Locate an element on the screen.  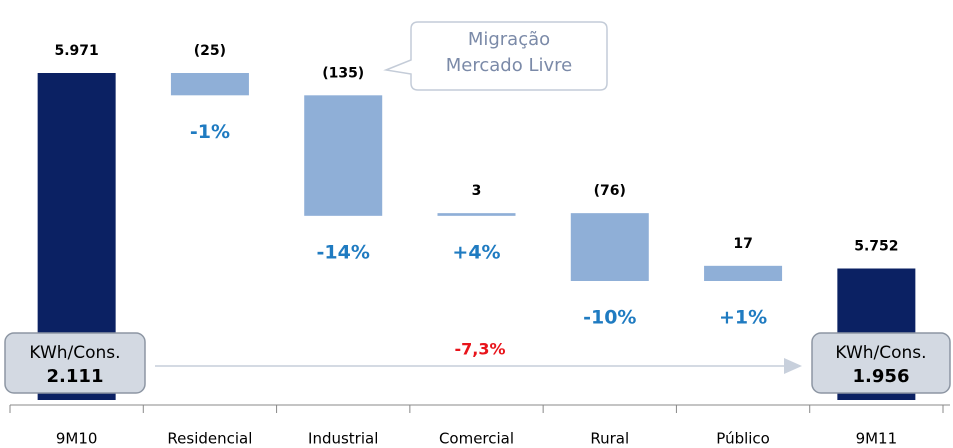
change-label: +1% is located at coordinates (743, 318).